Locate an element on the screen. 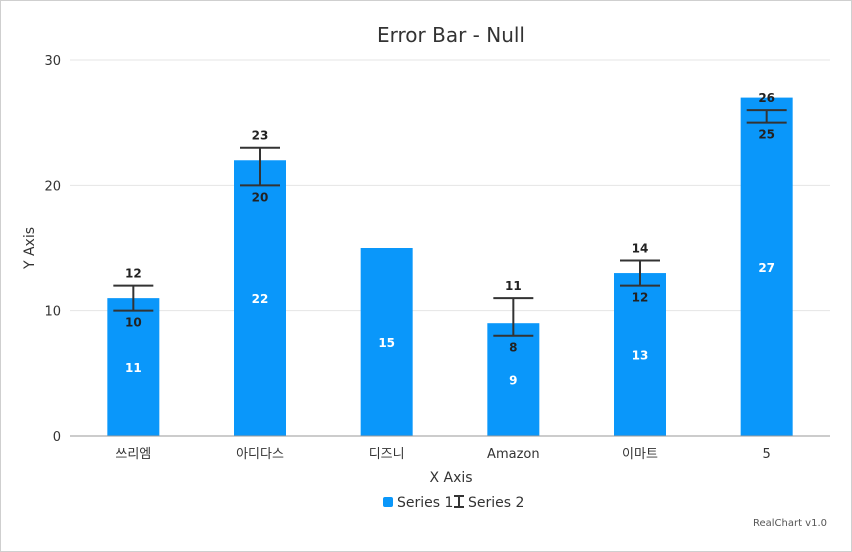 The image size is (852, 552). y-axis-title: Y Axis is located at coordinates (30, 248).